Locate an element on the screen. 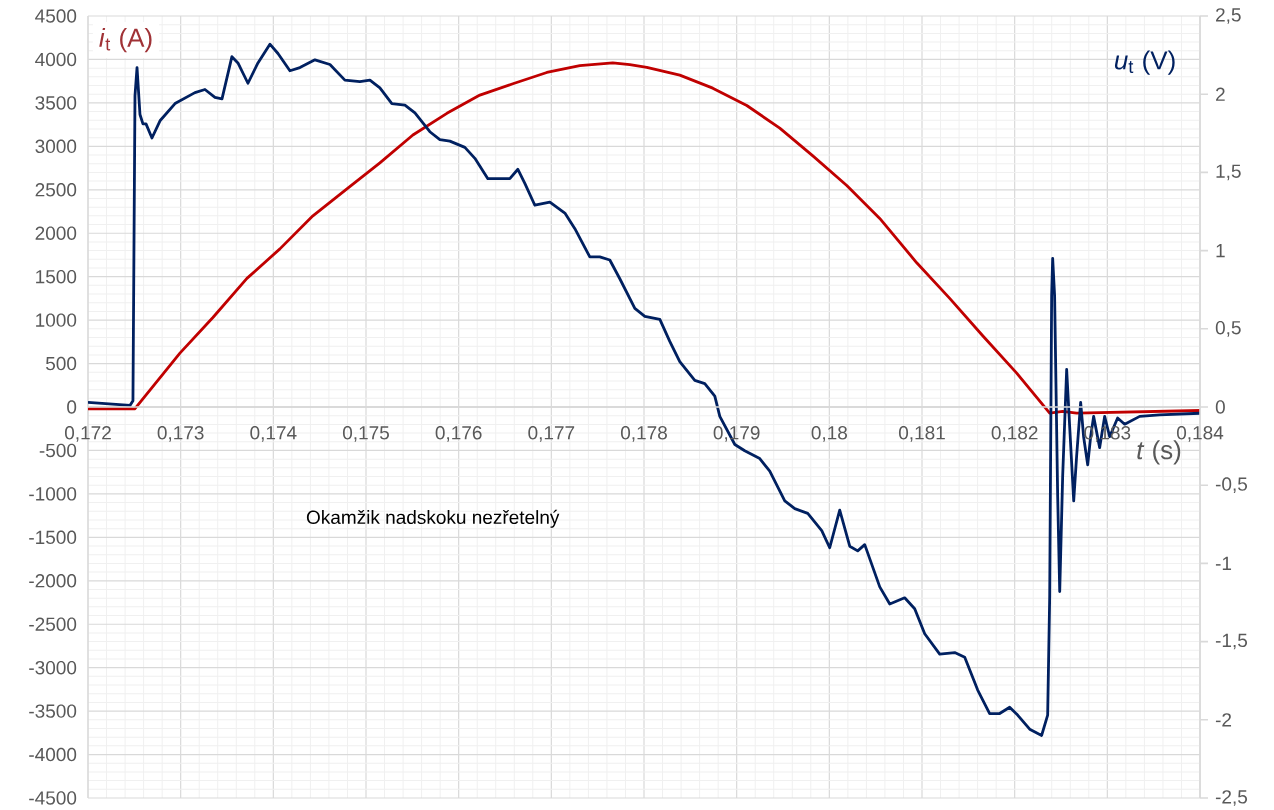  y-tick-label: -1500 is located at coordinates (53, 537).